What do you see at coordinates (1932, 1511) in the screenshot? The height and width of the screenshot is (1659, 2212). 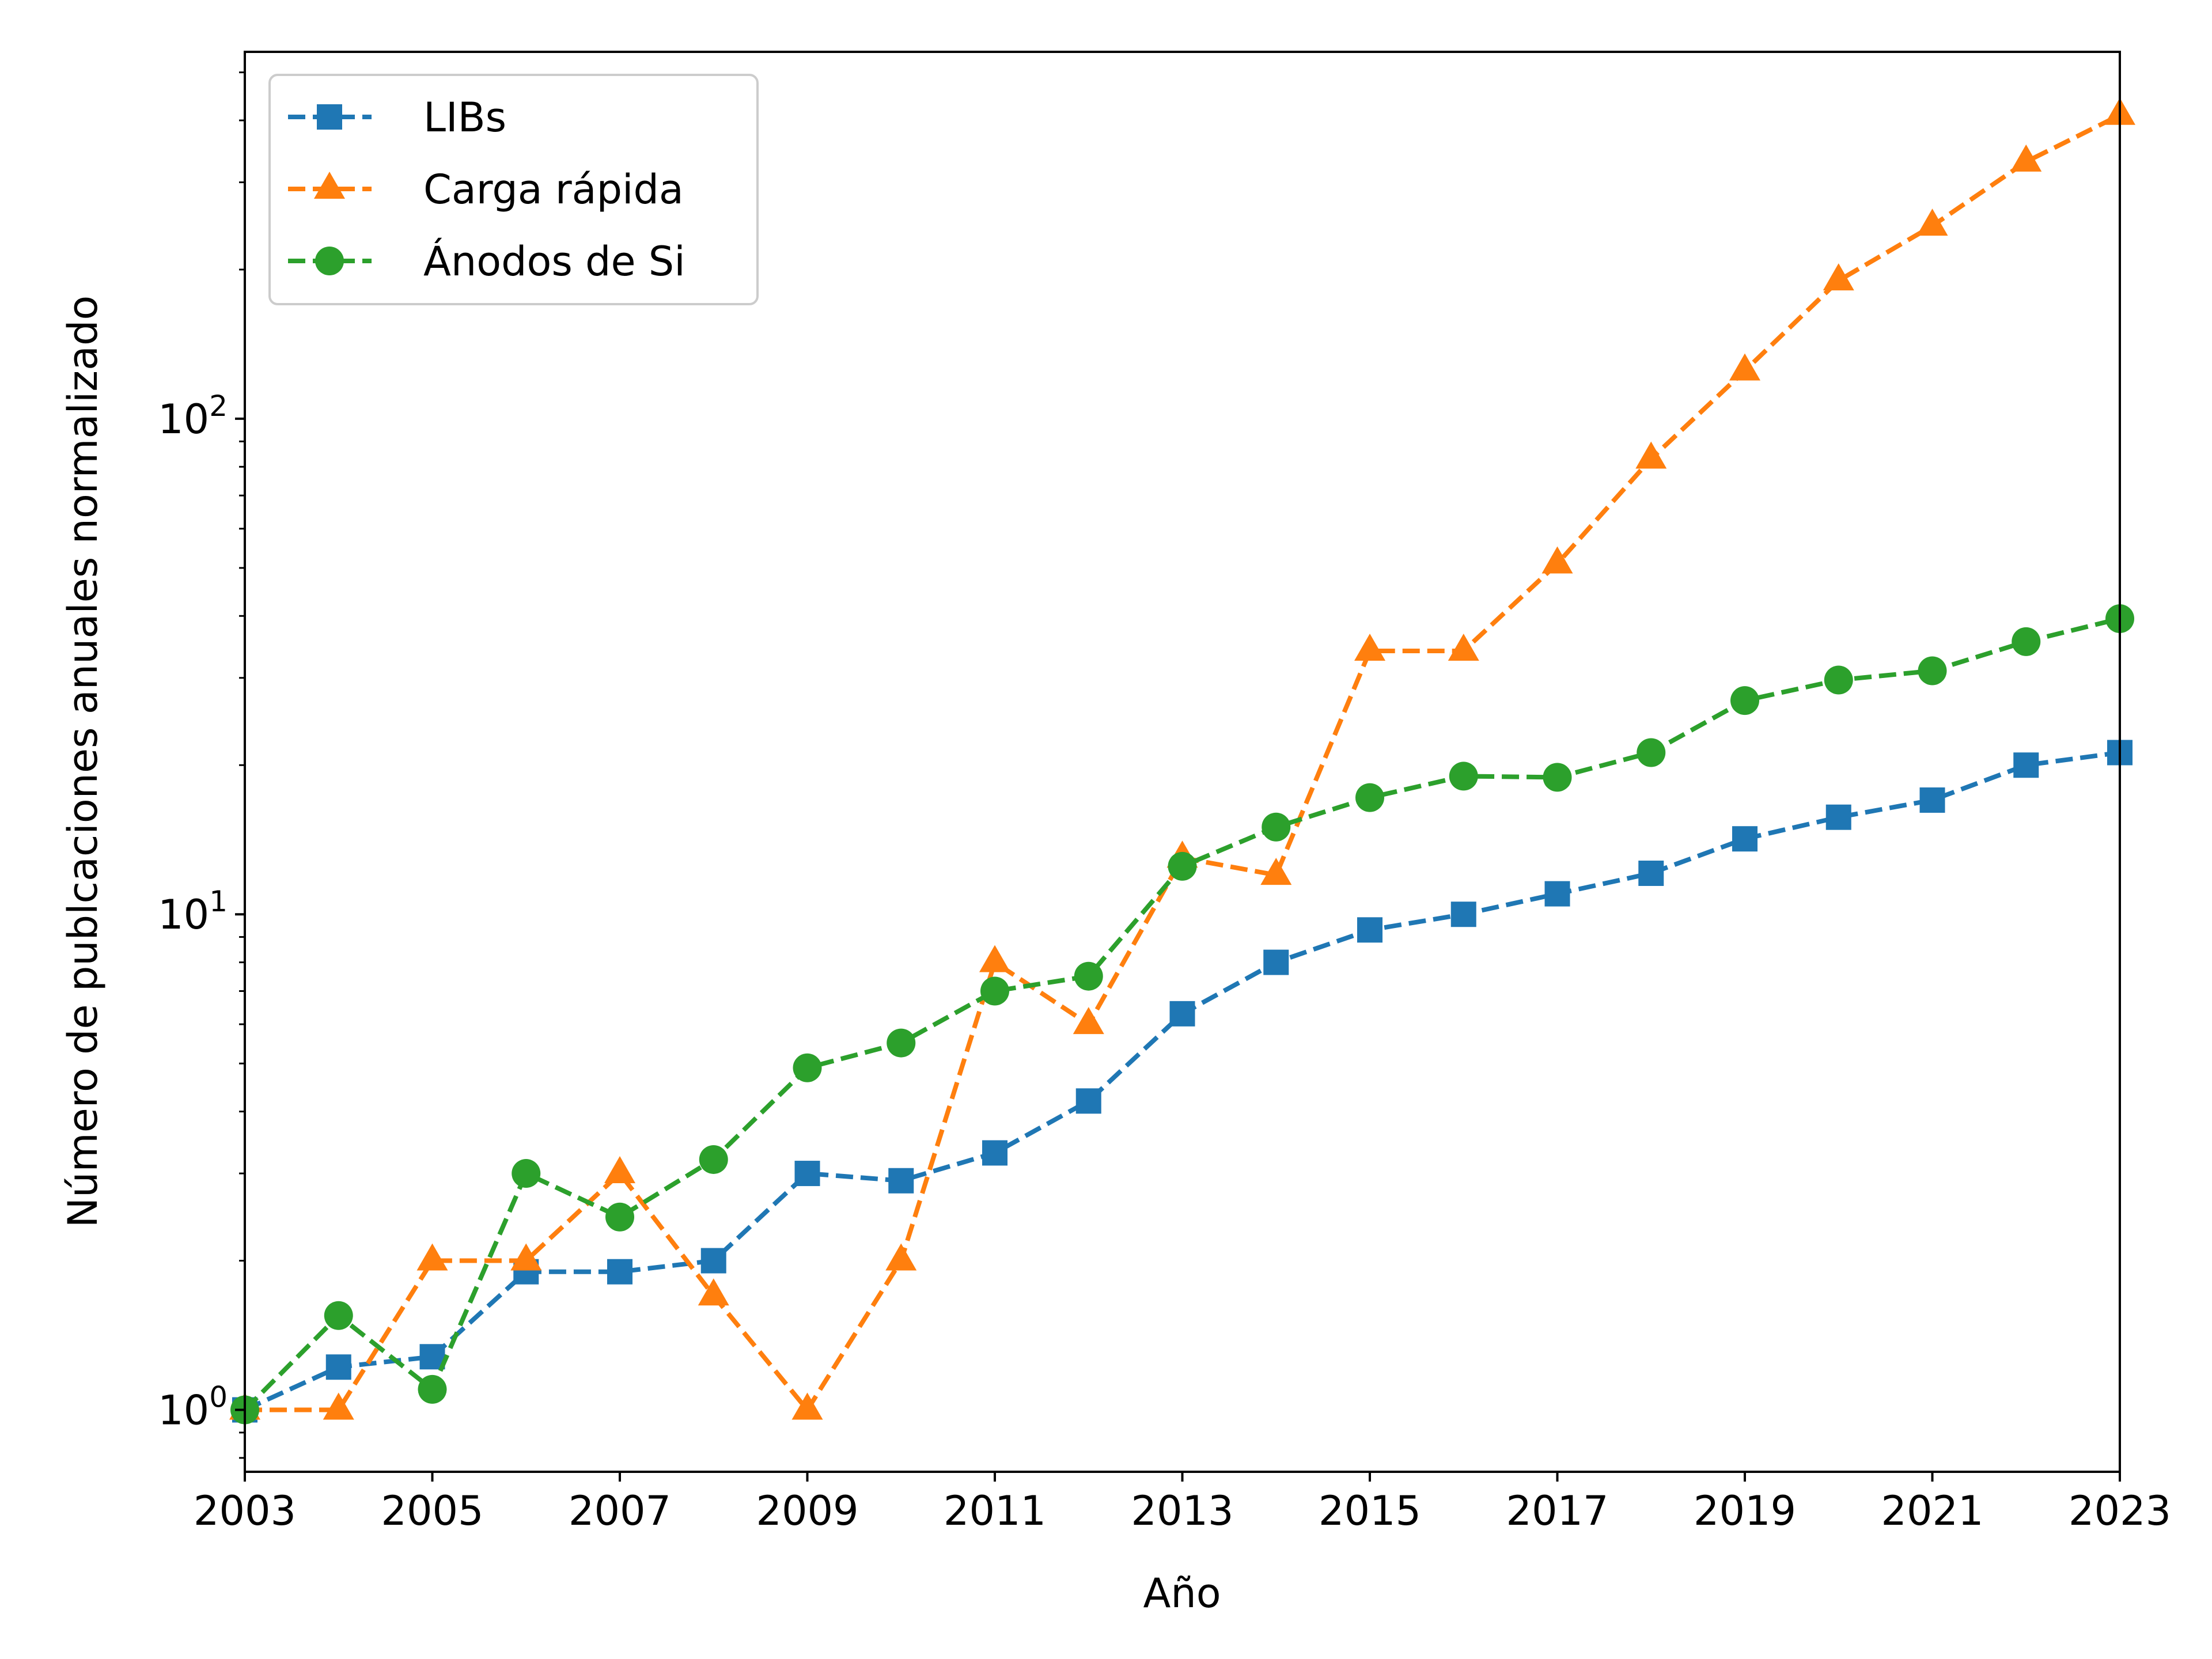 I see `x-tick-label: 2021` at bounding box center [1932, 1511].